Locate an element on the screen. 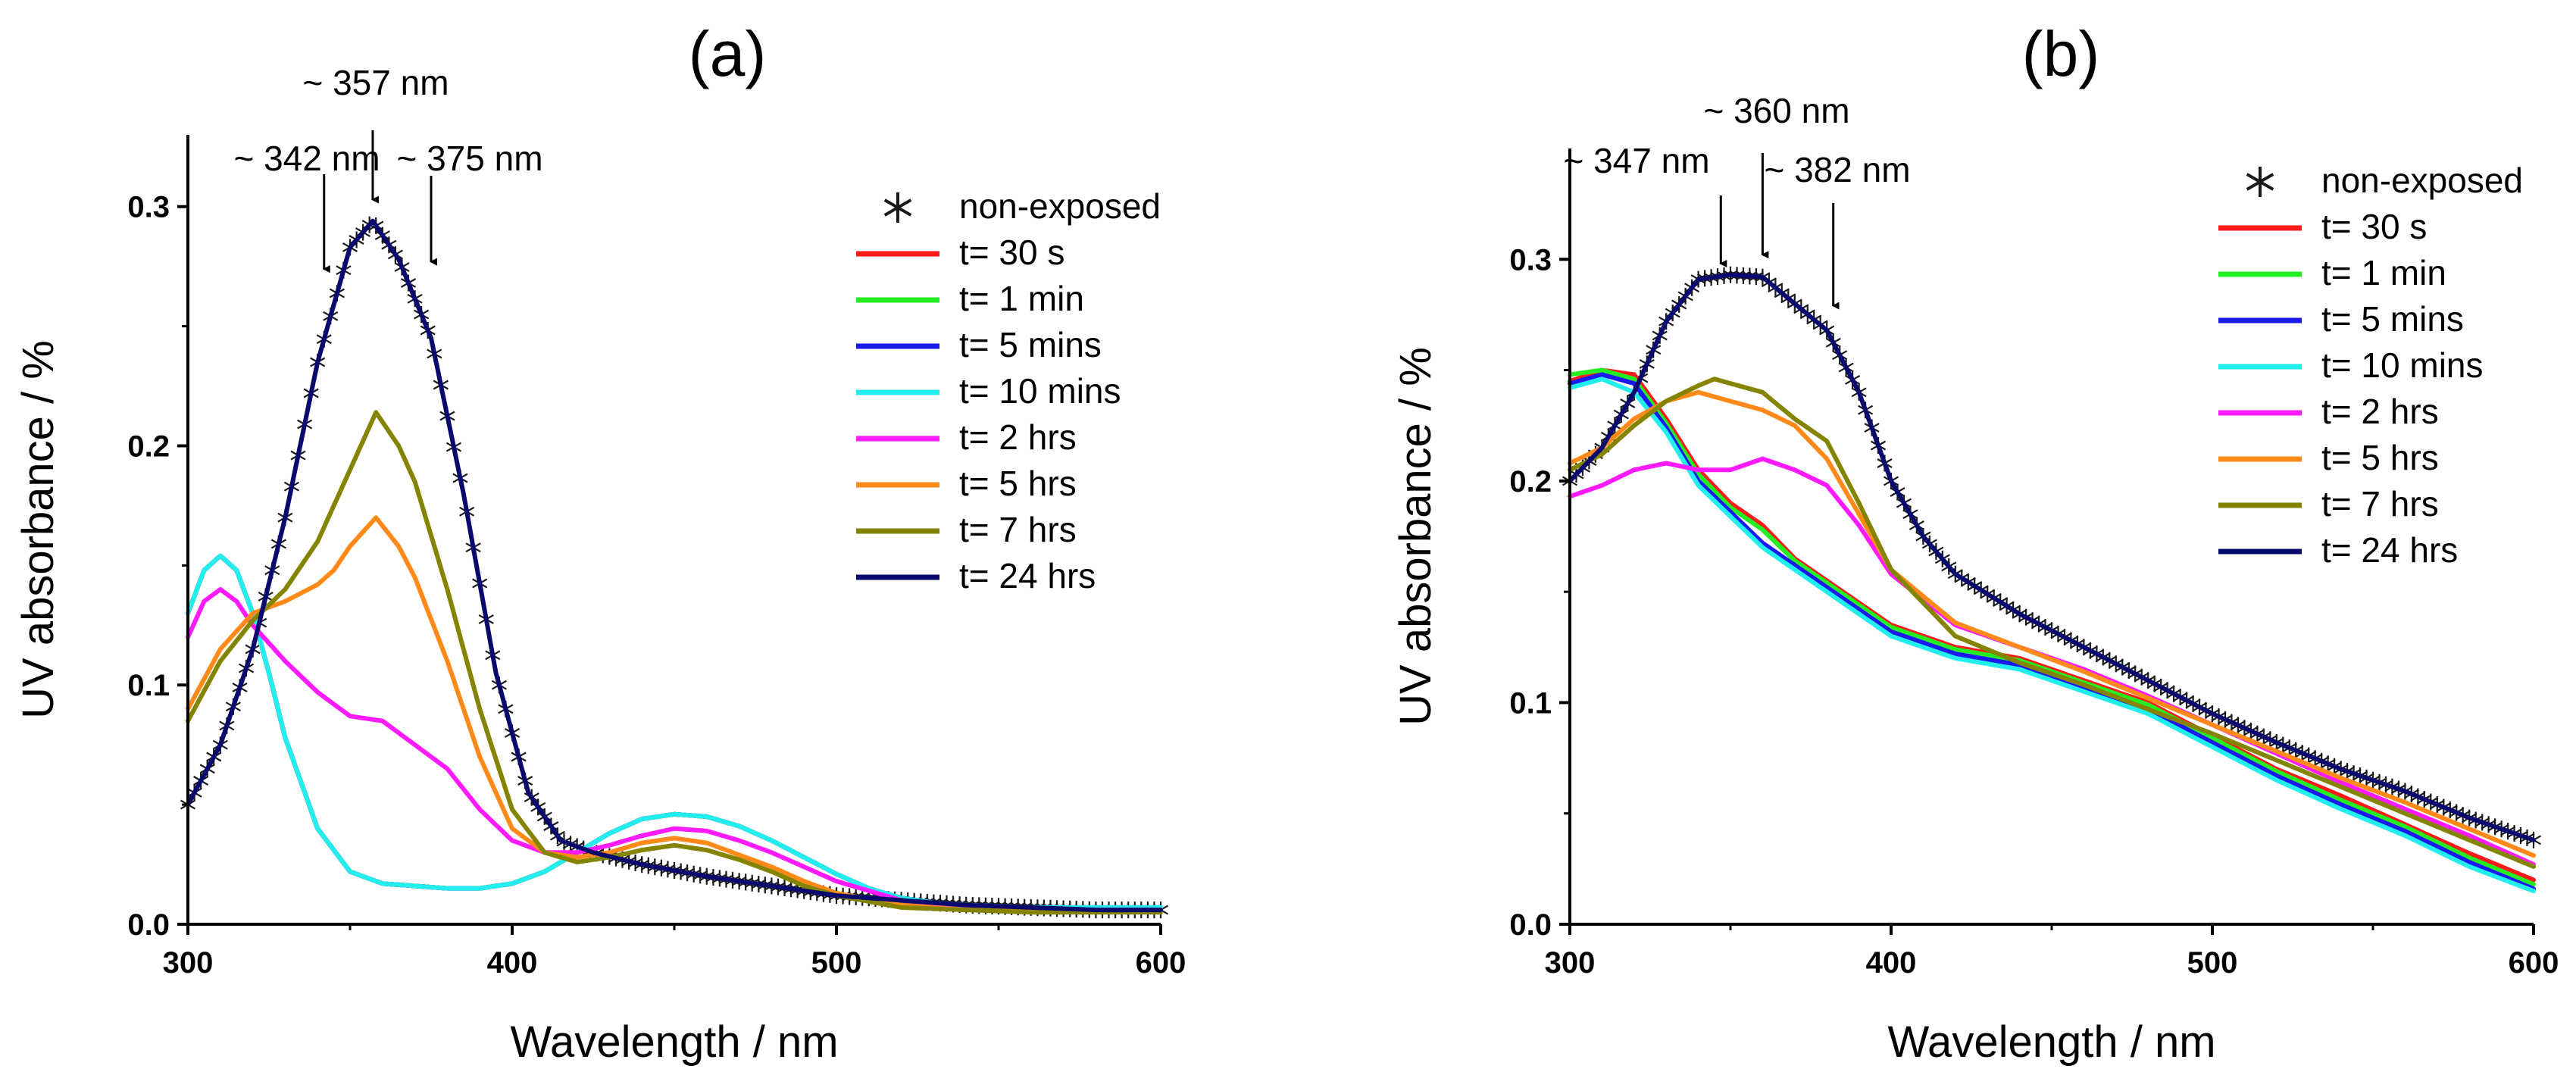 This screenshot has width=2576, height=1075. annotation-label: ~ 347 nm is located at coordinates (1636, 160).